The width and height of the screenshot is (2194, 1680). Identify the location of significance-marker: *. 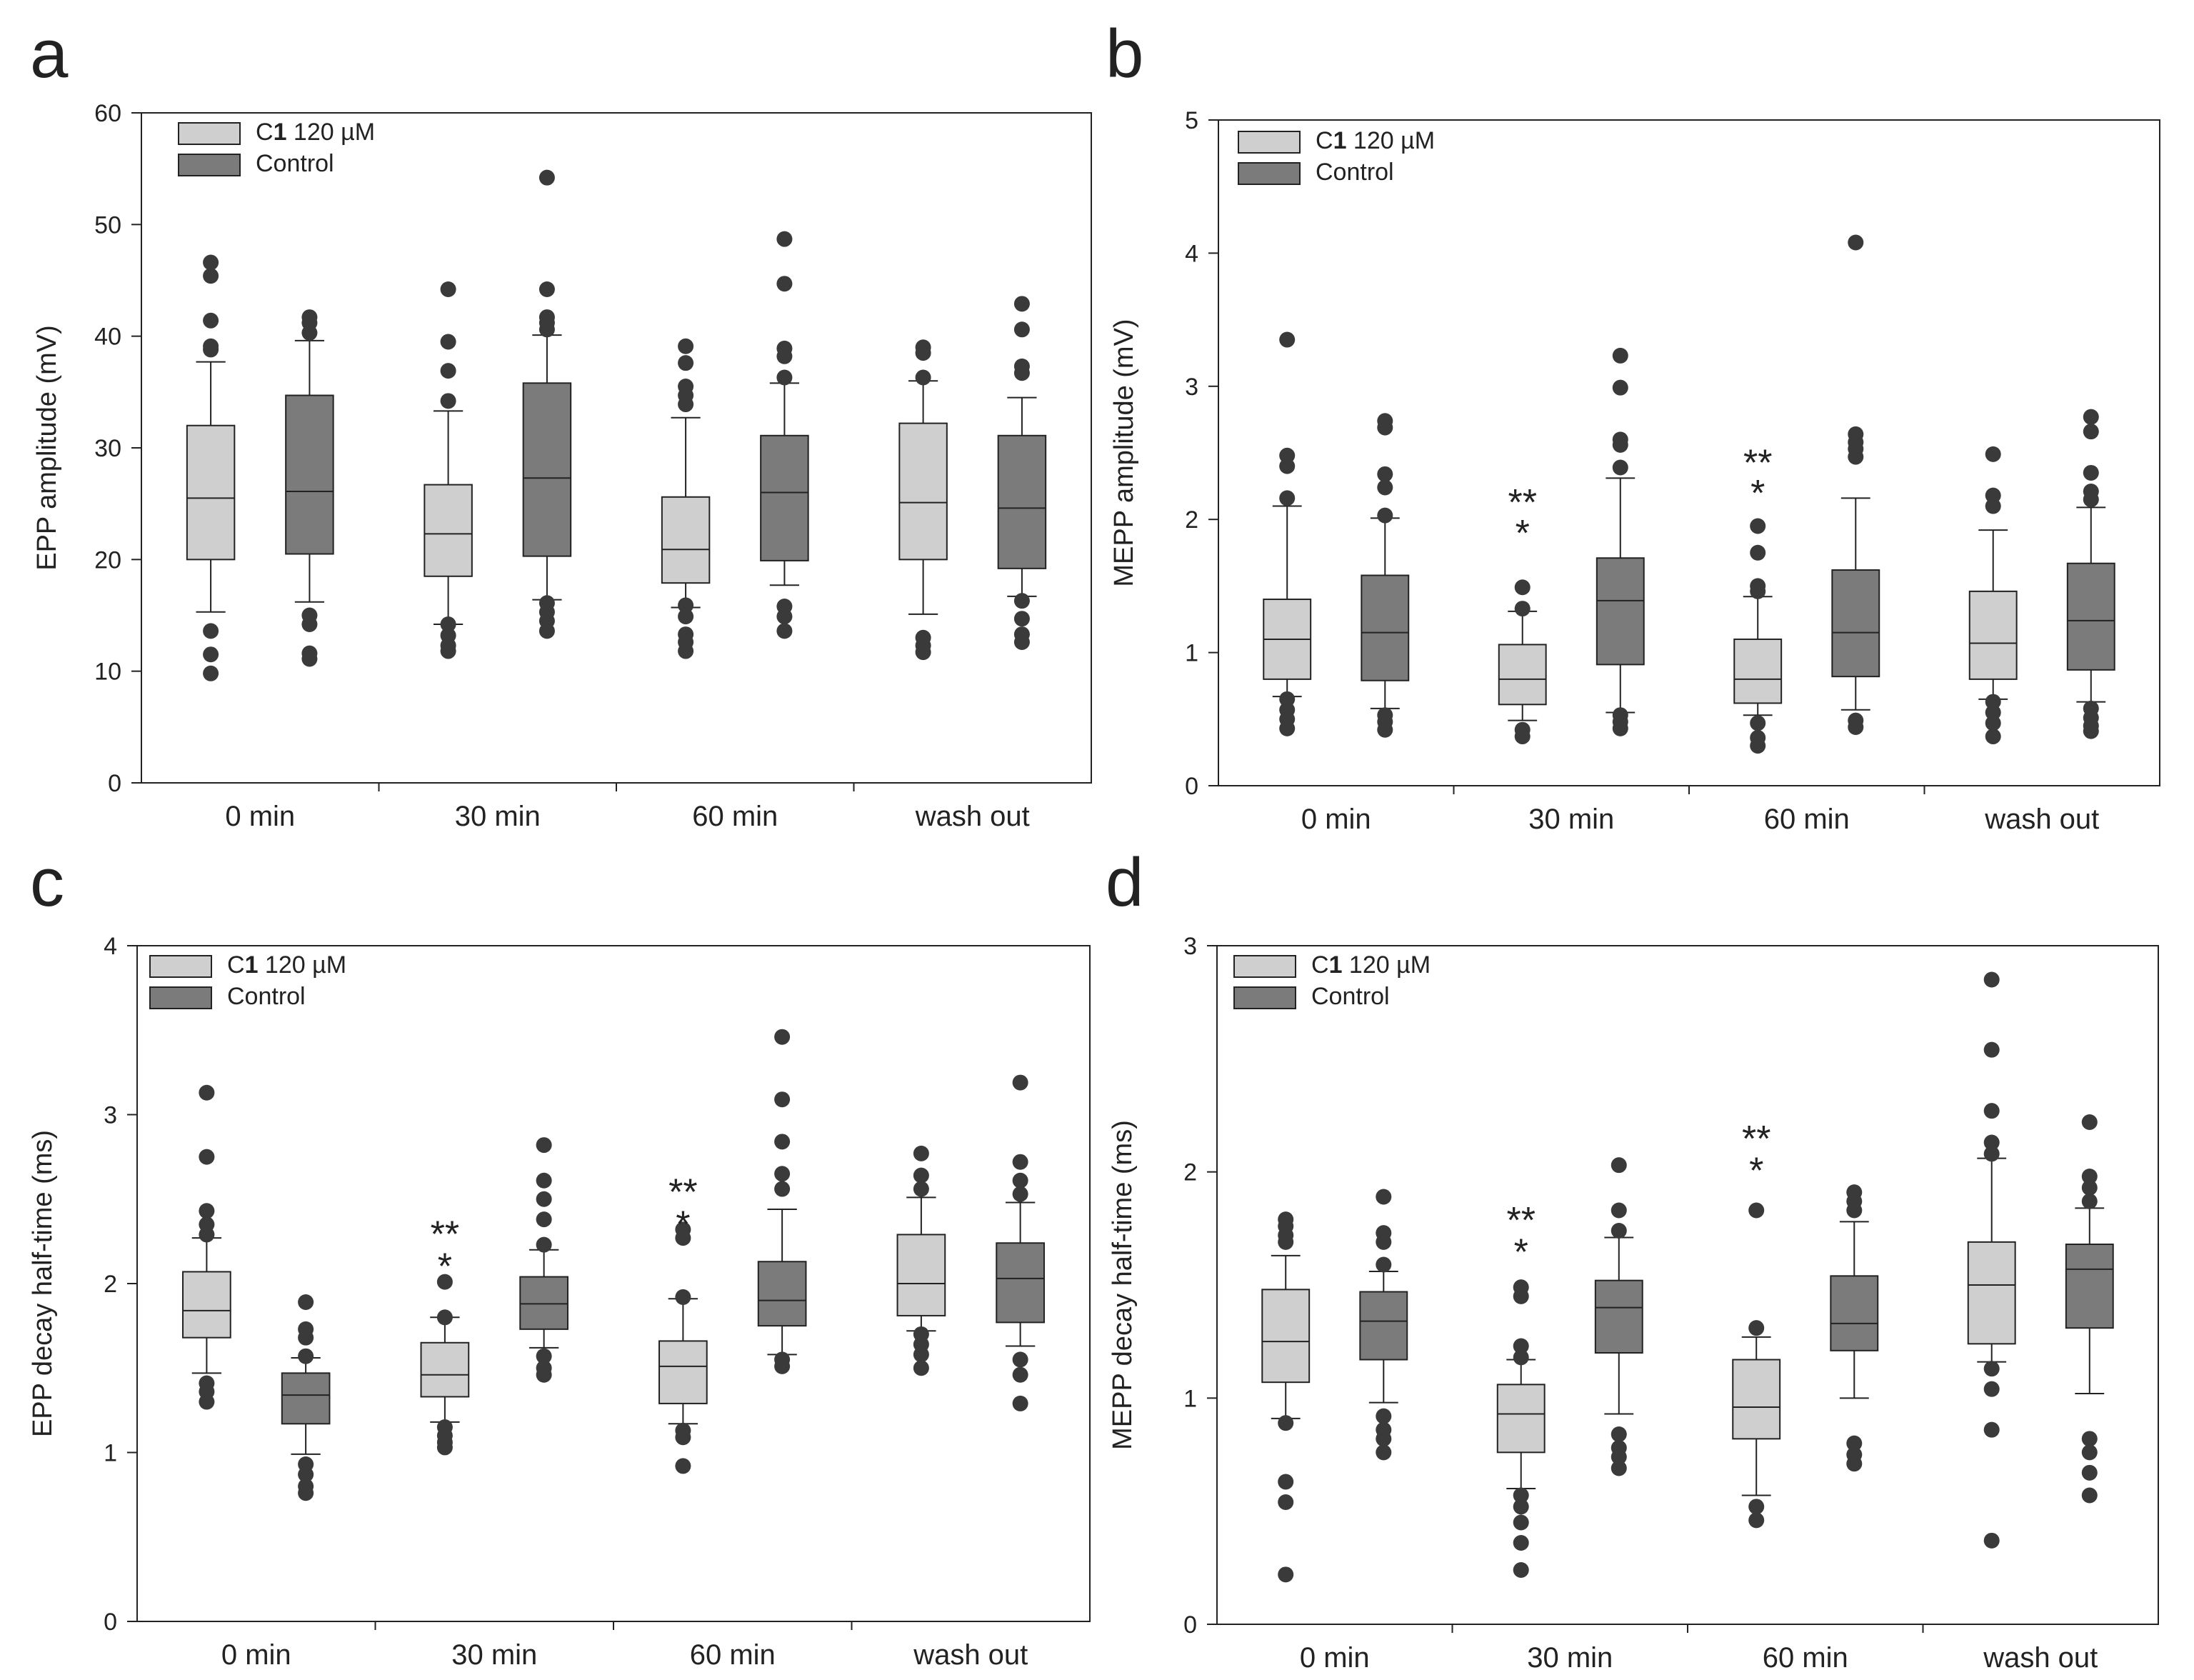
(1521, 1252).